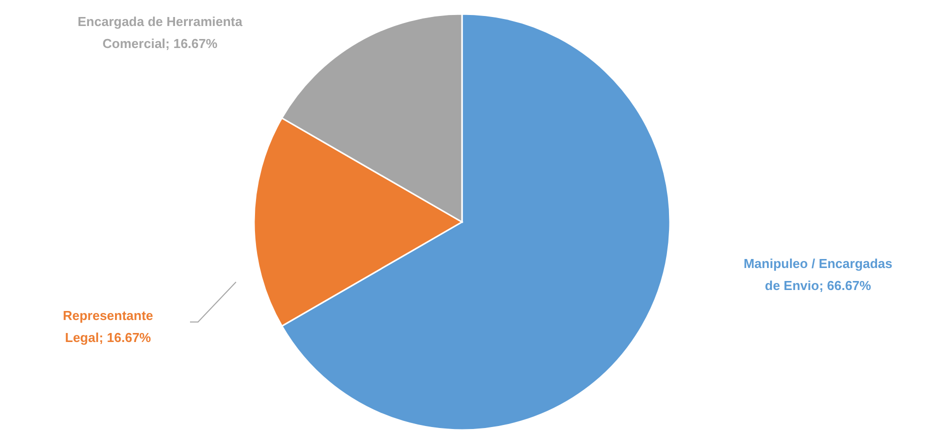 The width and height of the screenshot is (943, 432). I want to click on slice-label: Representante Legal; 16.67%, so click(108, 326).